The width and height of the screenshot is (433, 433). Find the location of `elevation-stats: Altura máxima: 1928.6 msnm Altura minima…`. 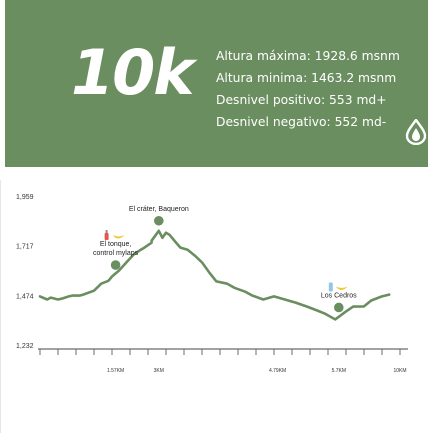

elevation-stats: Altura máxima: 1928.6 msnm Altura minima… is located at coordinates (308, 89).